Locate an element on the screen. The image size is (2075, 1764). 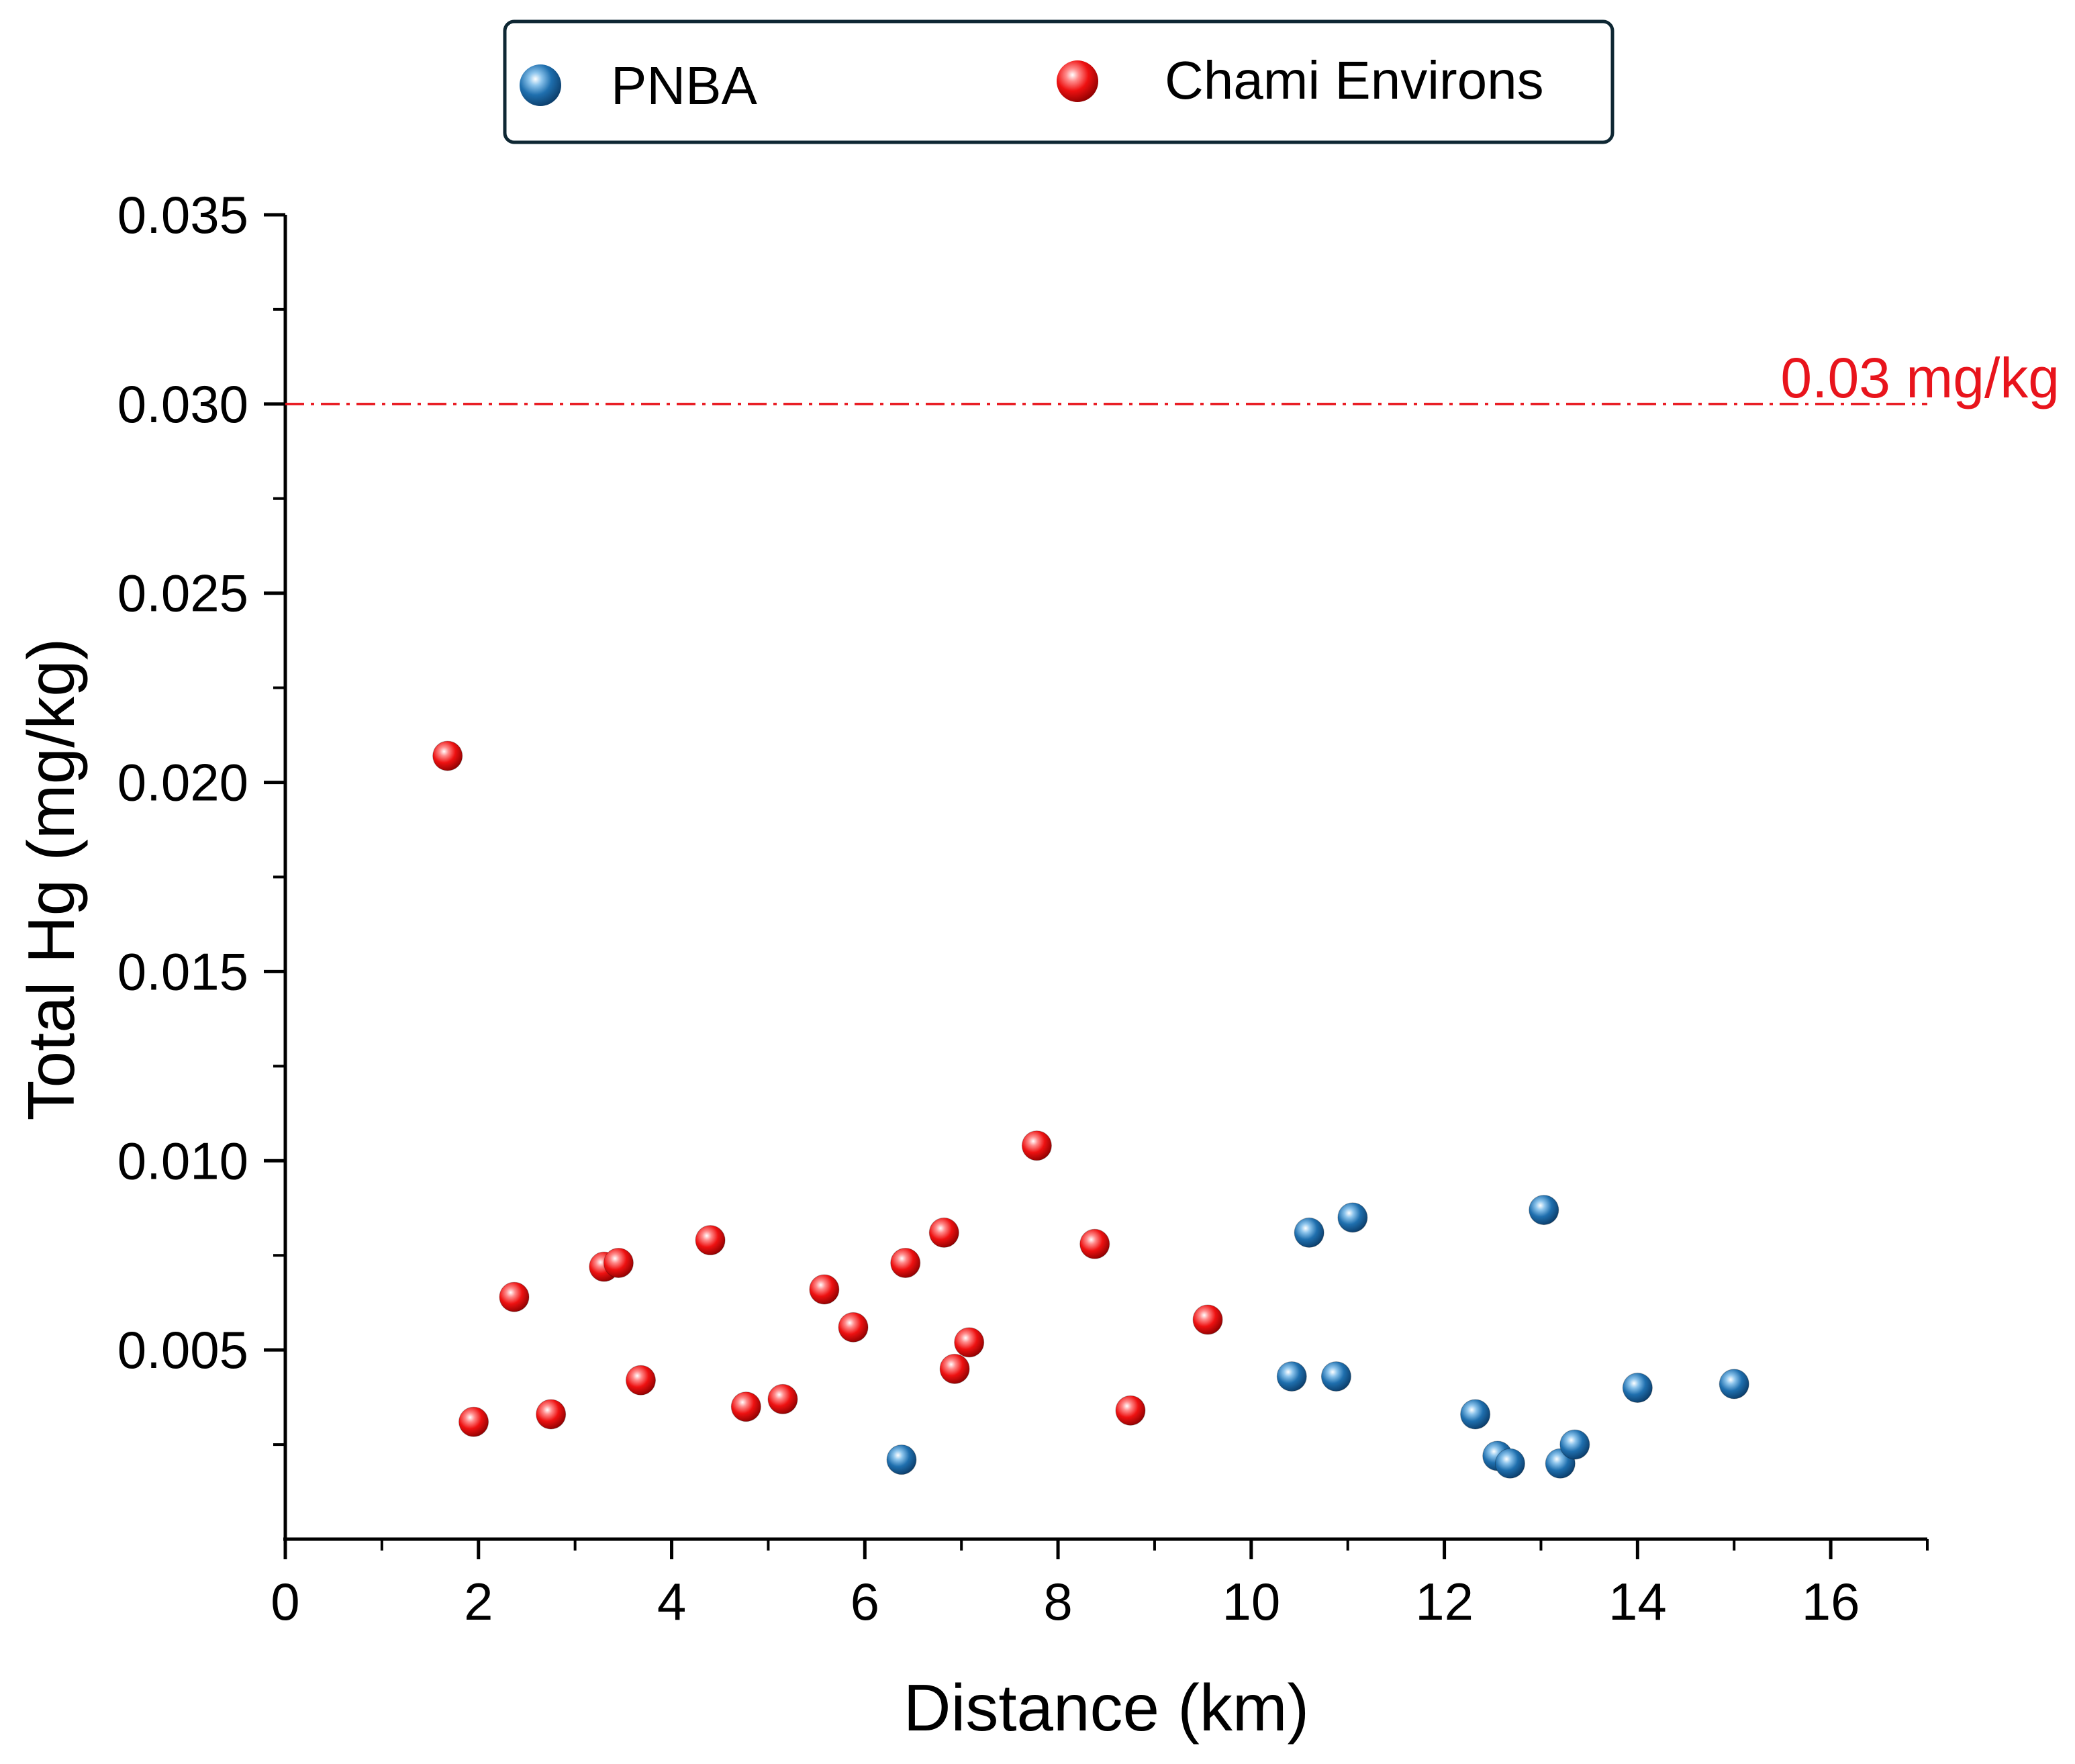
y-axis-title: Total Hg (mg/kg) is located at coordinates (51, 880).